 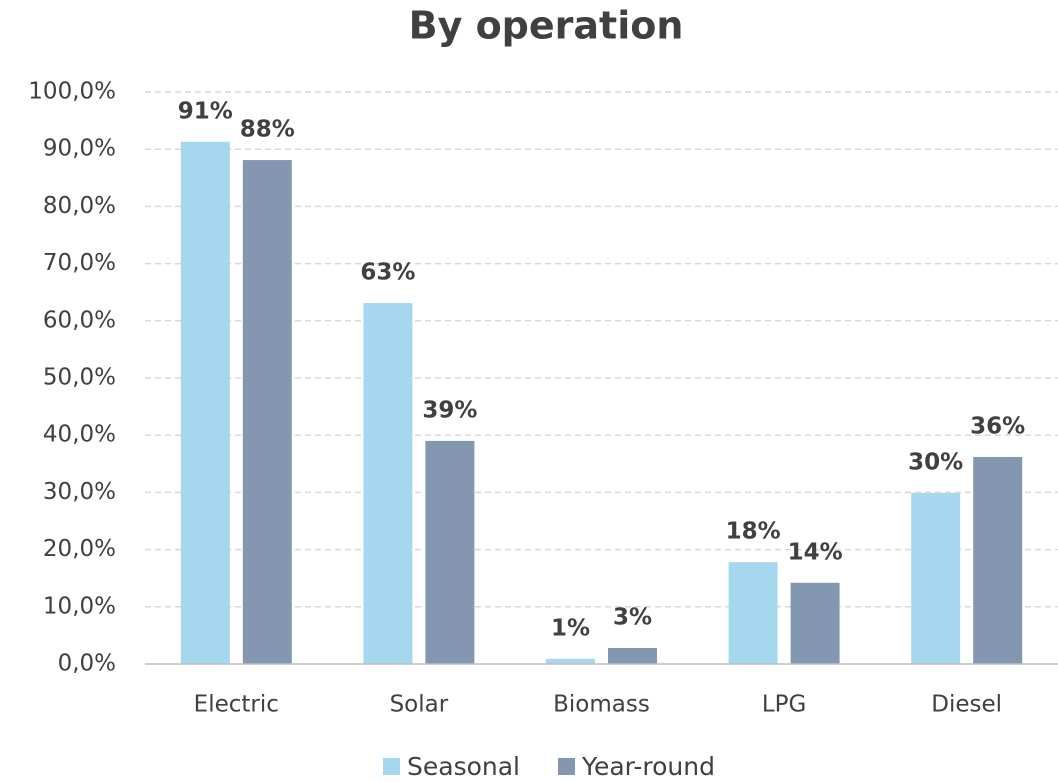 What do you see at coordinates (205, 111) in the screenshot?
I see `value-label: 91%` at bounding box center [205, 111].